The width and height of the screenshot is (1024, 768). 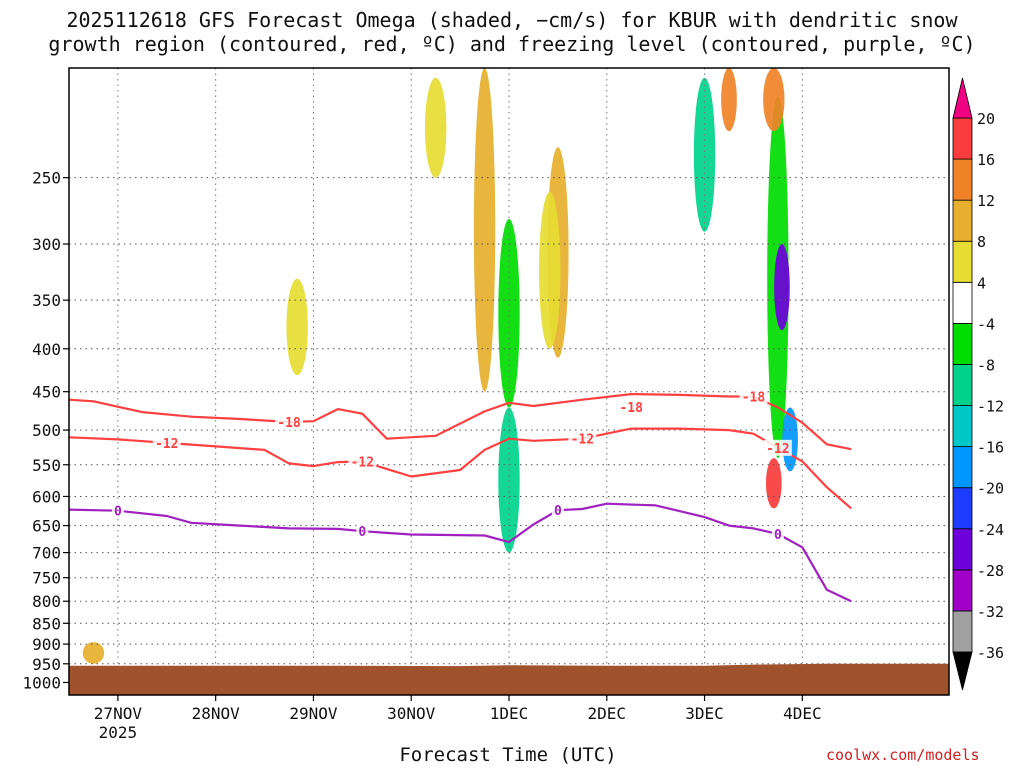 What do you see at coordinates (704, 713) in the screenshot?
I see `x-tick-label: 3DEC` at bounding box center [704, 713].